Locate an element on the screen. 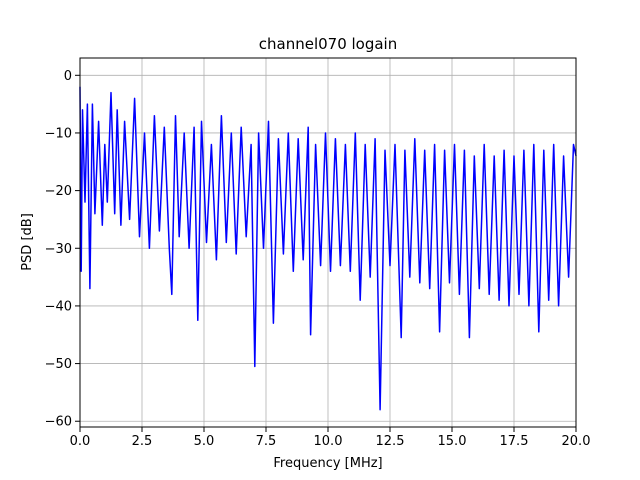 This screenshot has width=640, height=480. y-tick-label: −20 is located at coordinates (58, 191).